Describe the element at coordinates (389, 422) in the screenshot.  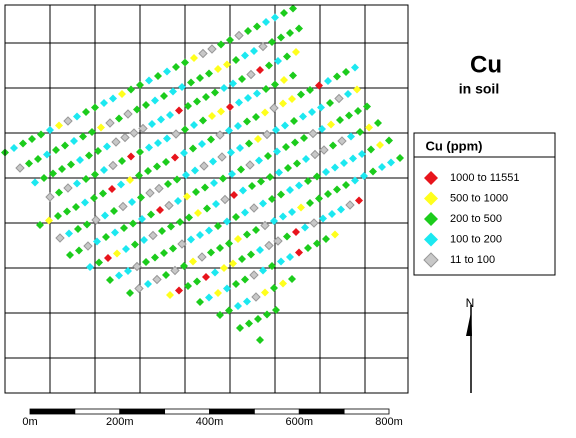
I see `scale-label: 800m` at that location.